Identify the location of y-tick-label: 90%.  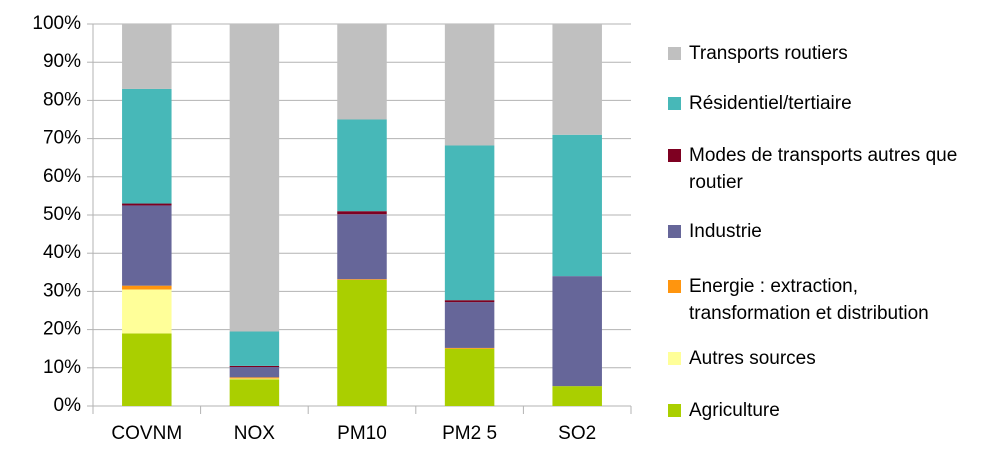
(62, 61).